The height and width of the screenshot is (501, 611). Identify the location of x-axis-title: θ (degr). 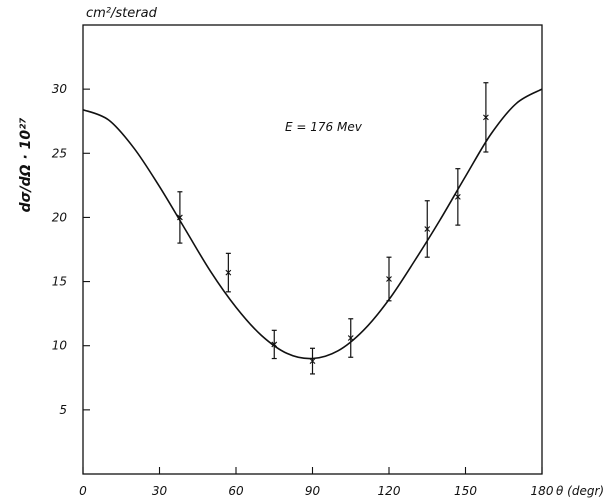
(580, 491).